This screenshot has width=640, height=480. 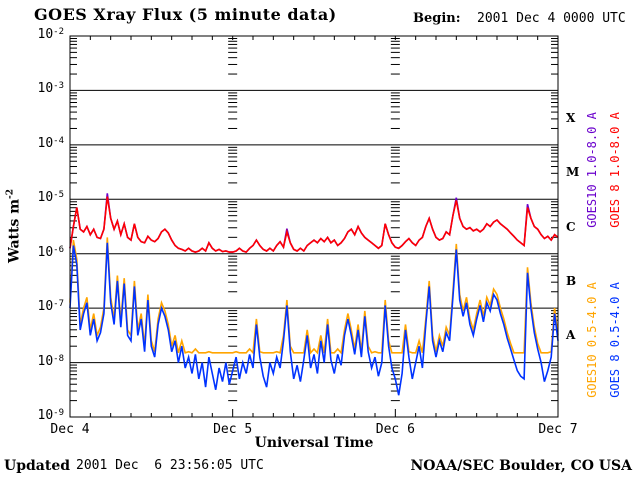 What do you see at coordinates (314, 443) in the screenshot?
I see `x-axis-title: Universal Time` at bounding box center [314, 443].